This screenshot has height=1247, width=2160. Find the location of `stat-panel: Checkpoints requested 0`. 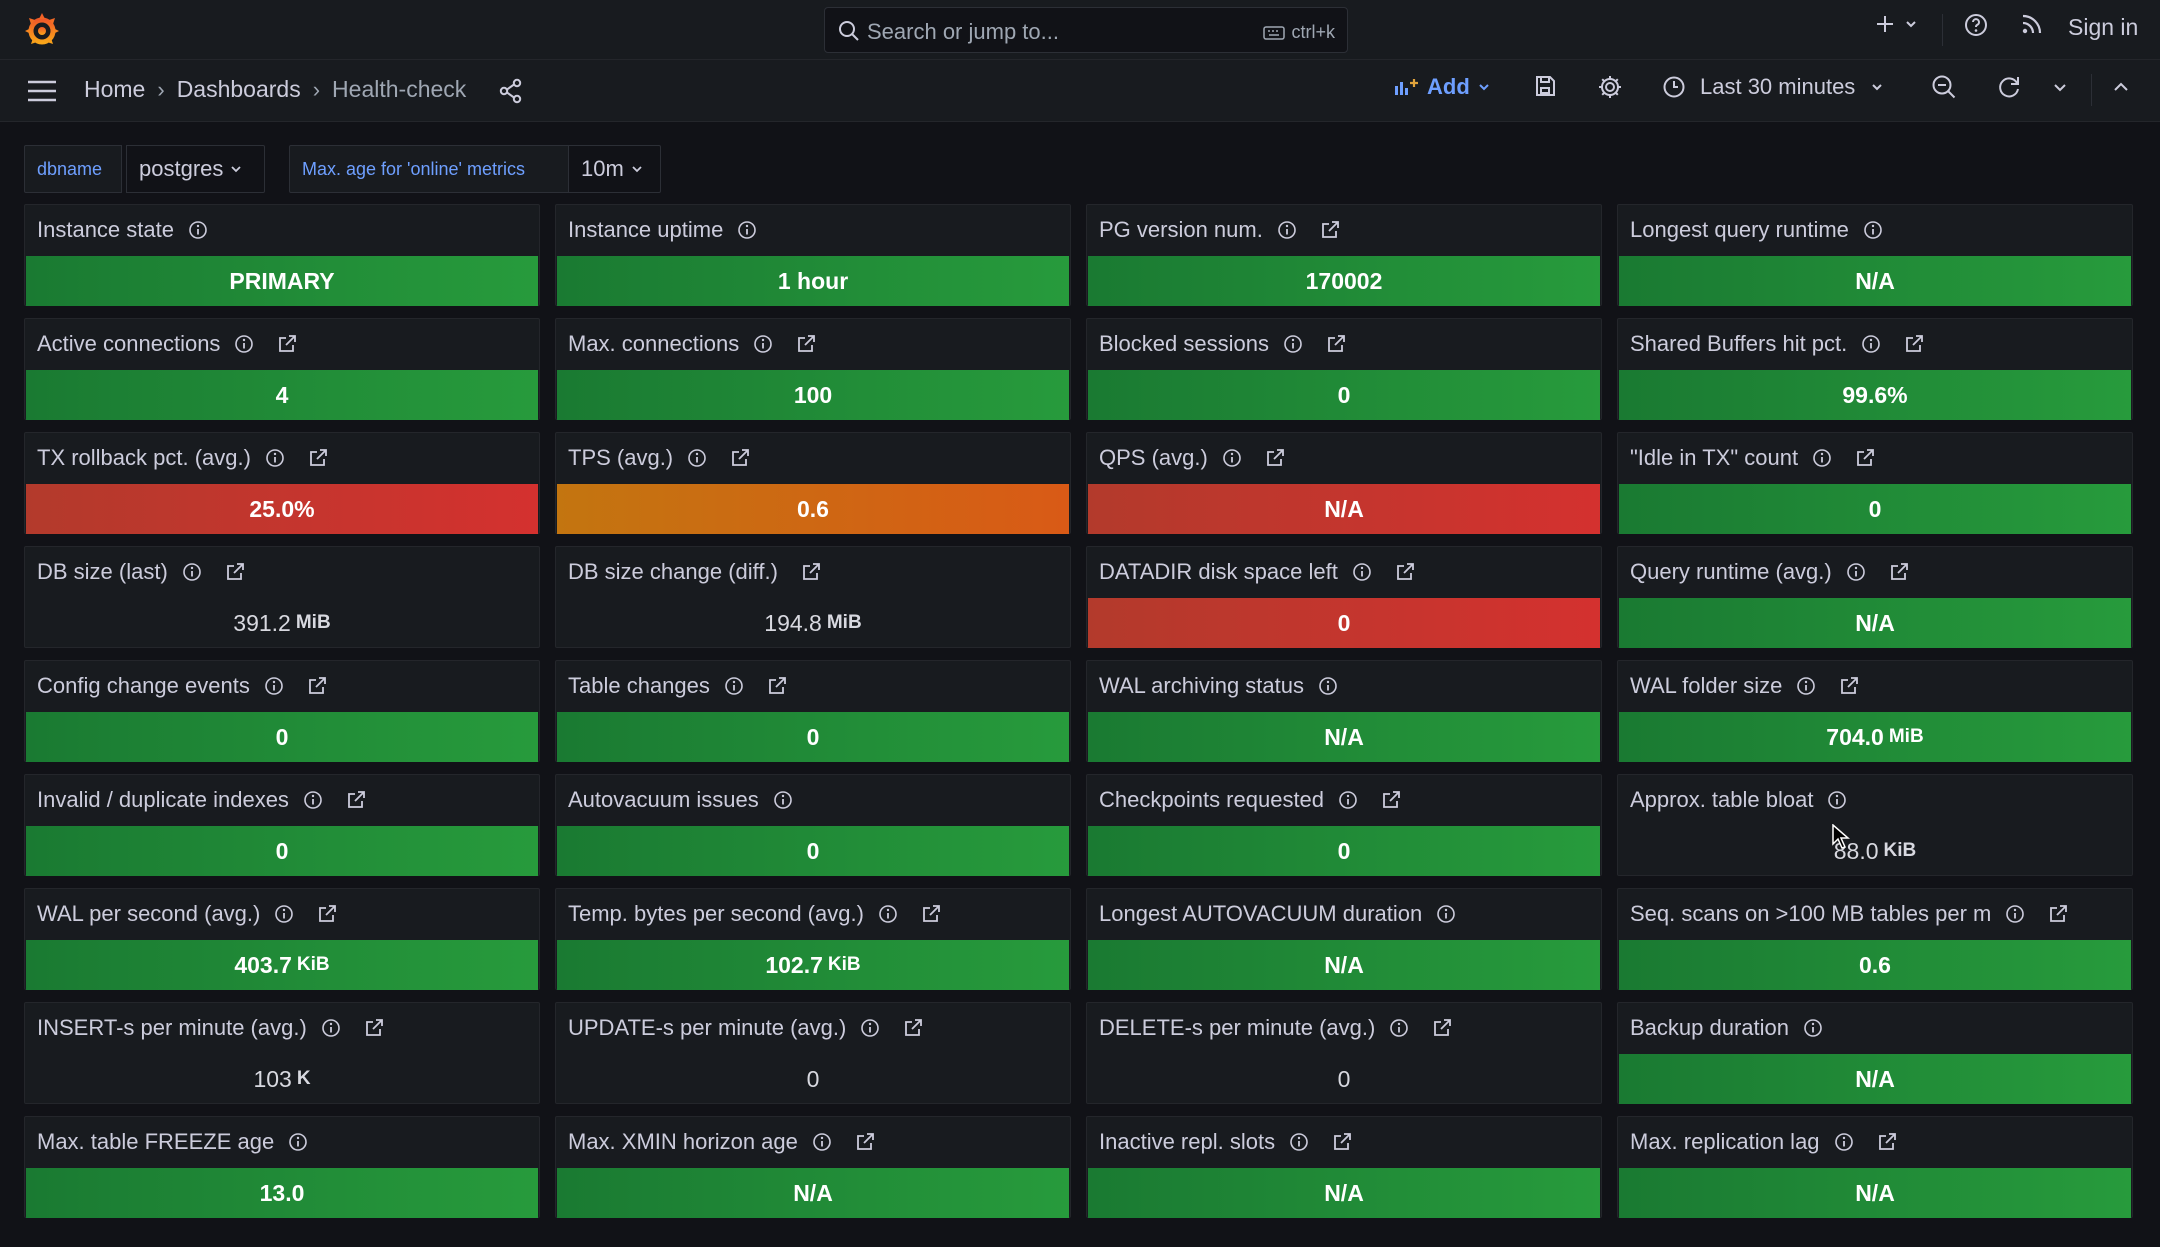

stat-panel: Checkpoints requested 0 is located at coordinates (1344, 825).